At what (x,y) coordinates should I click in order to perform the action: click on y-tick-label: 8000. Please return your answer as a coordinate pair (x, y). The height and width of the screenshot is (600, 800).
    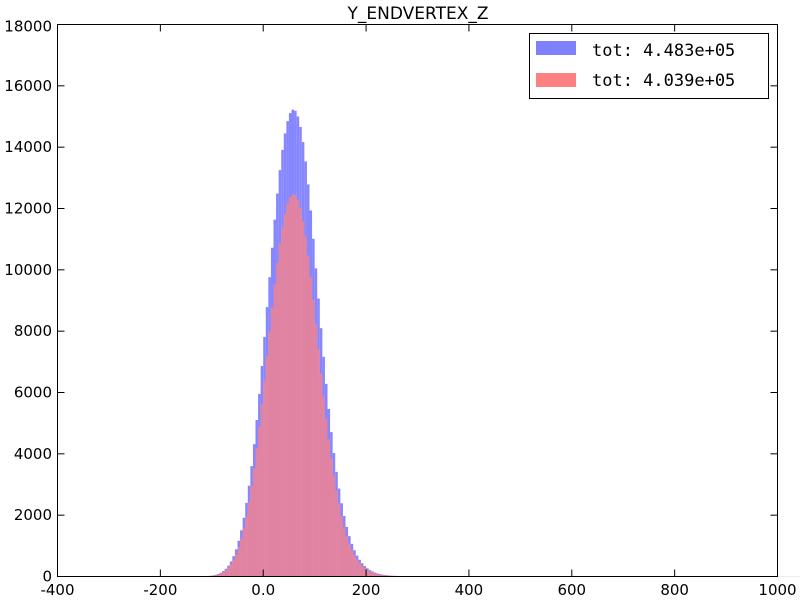
    Looking at the image, I should click on (33, 331).